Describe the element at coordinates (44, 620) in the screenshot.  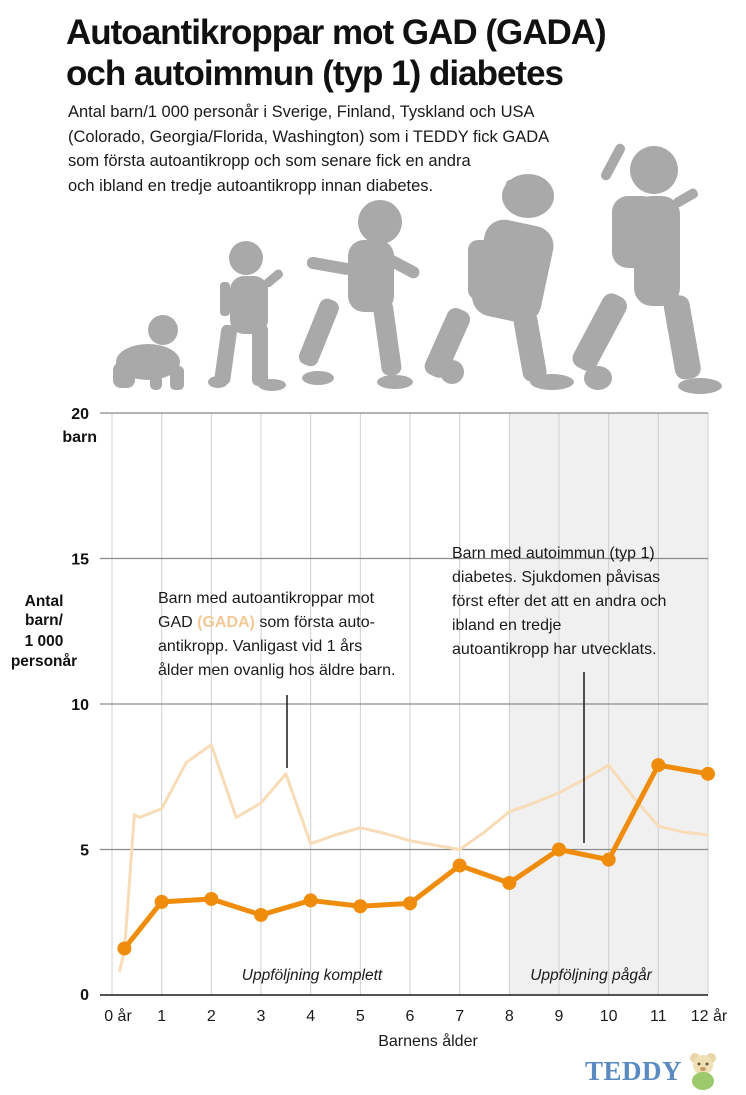
I see `y-axis-title-line-2: barn/` at that location.